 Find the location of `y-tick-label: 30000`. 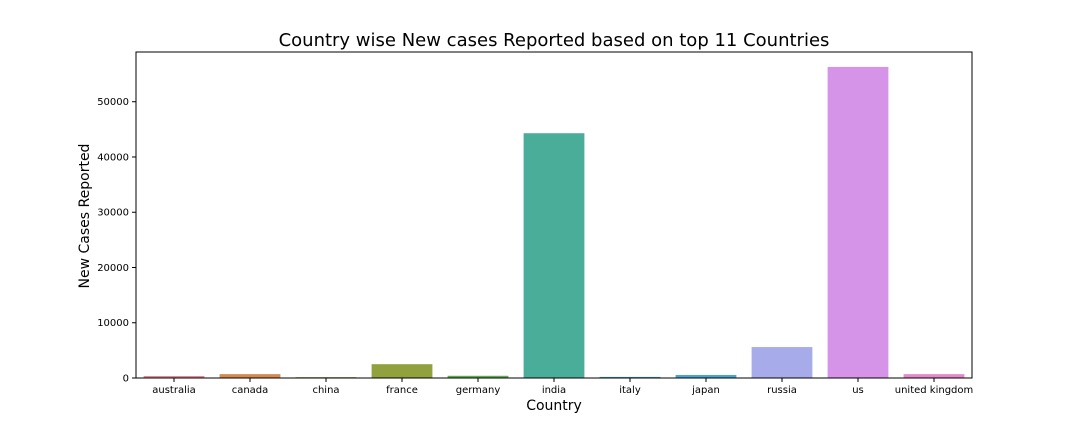

y-tick-label: 30000 is located at coordinates (113, 213).